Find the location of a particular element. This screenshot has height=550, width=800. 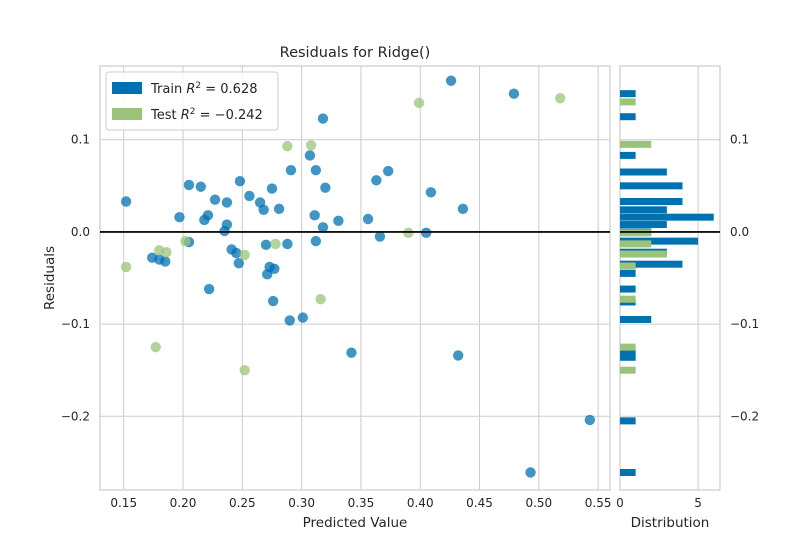

y-tick-label: 0.1 is located at coordinates (80, 140).